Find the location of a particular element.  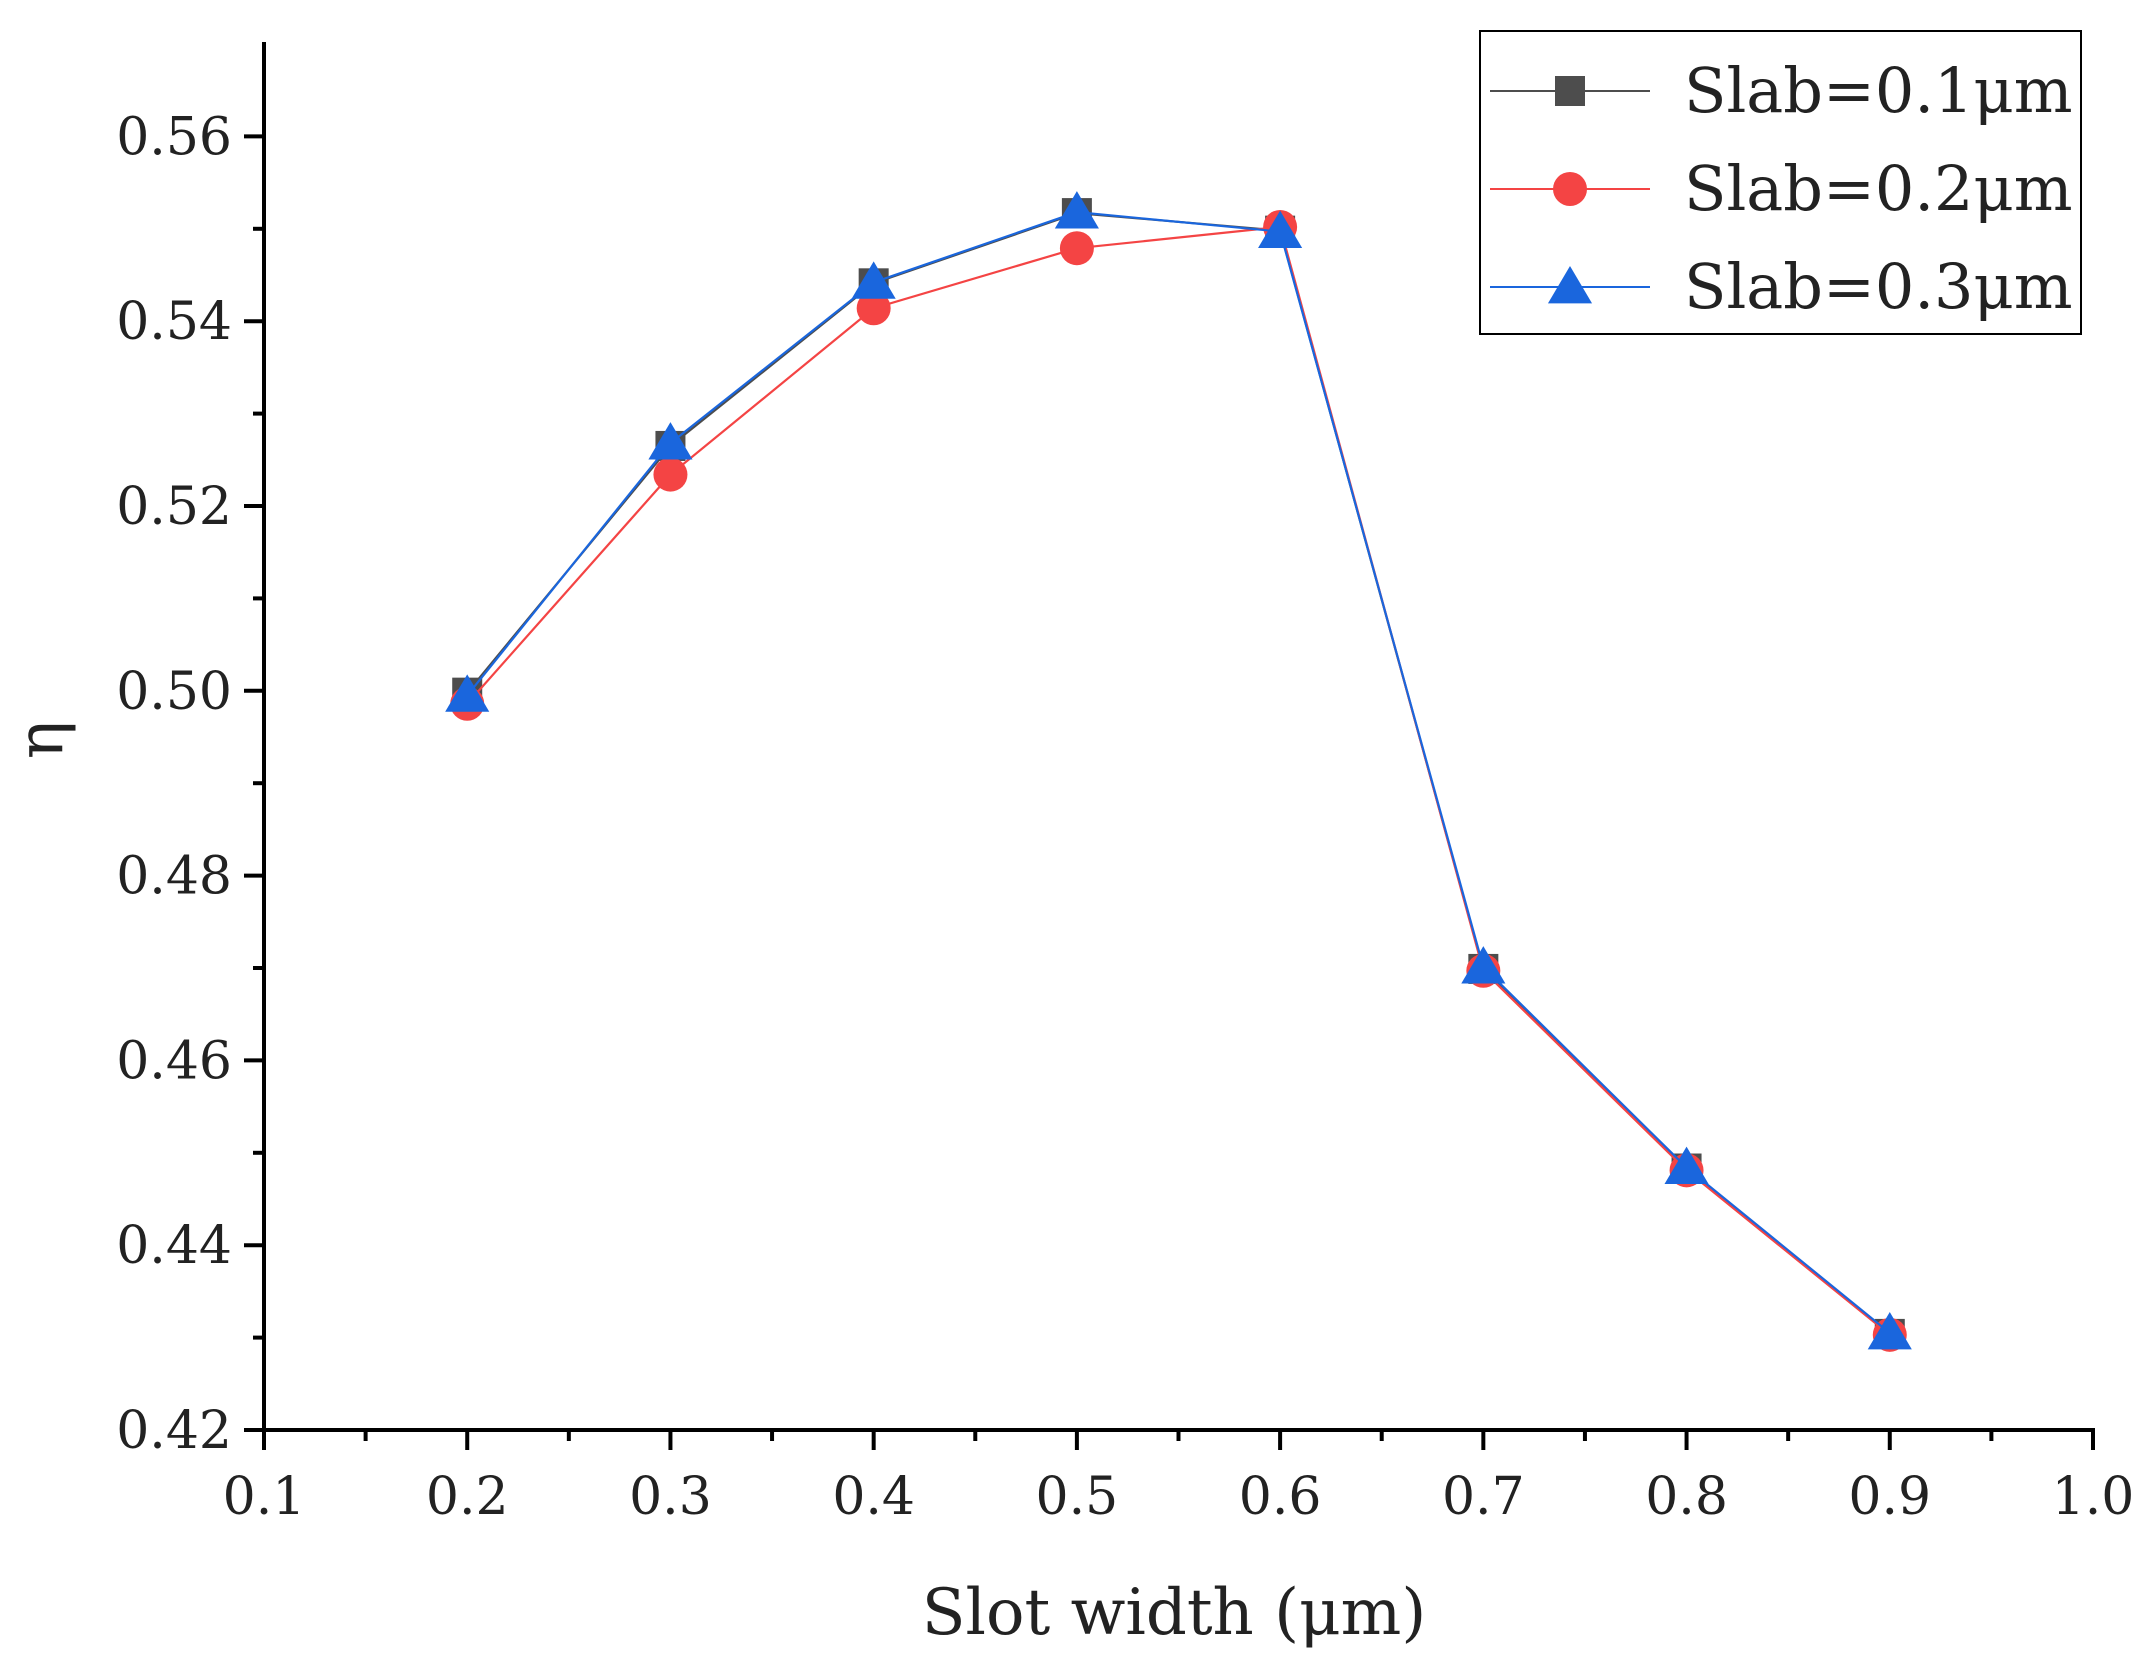

y-tick-label: 0.50 is located at coordinates (174, 692).